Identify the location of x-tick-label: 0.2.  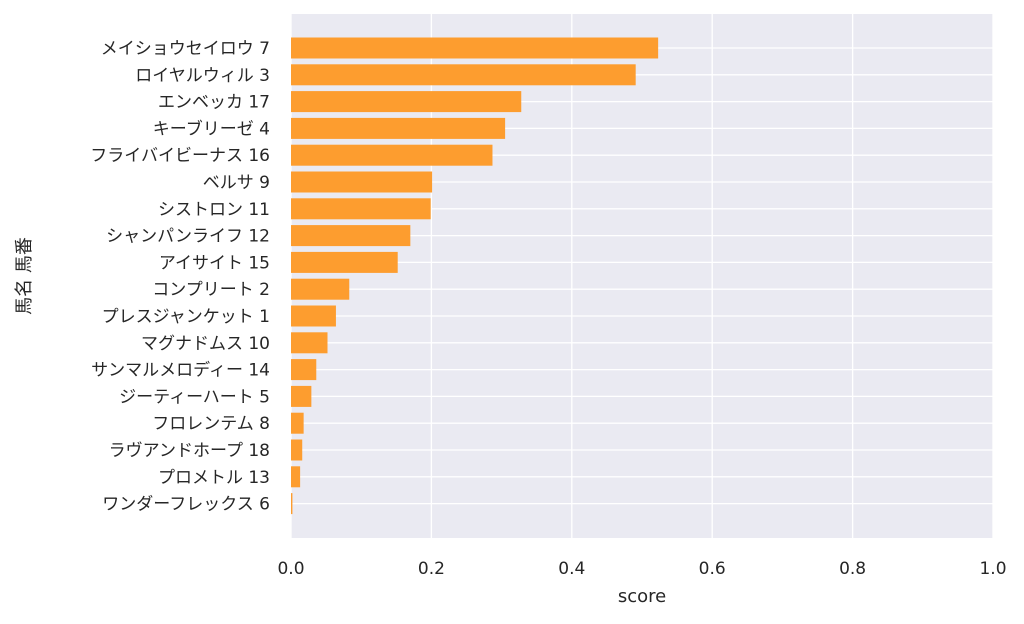
(431, 569).